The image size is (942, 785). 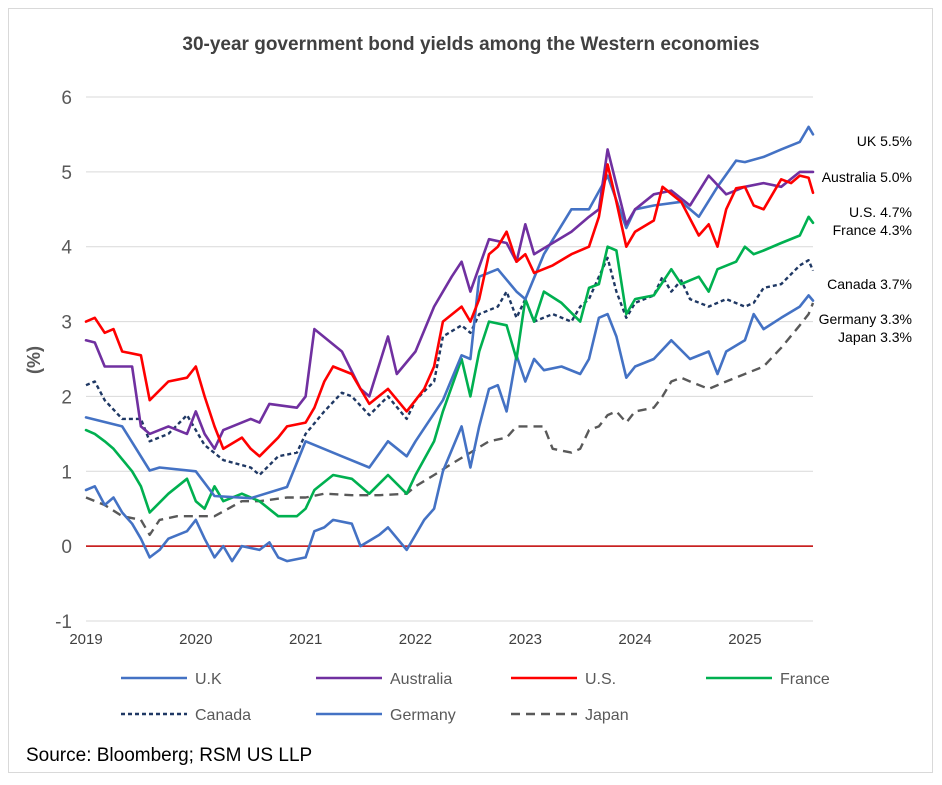 I want to click on y-axis-label: (%), so click(x=34, y=360).